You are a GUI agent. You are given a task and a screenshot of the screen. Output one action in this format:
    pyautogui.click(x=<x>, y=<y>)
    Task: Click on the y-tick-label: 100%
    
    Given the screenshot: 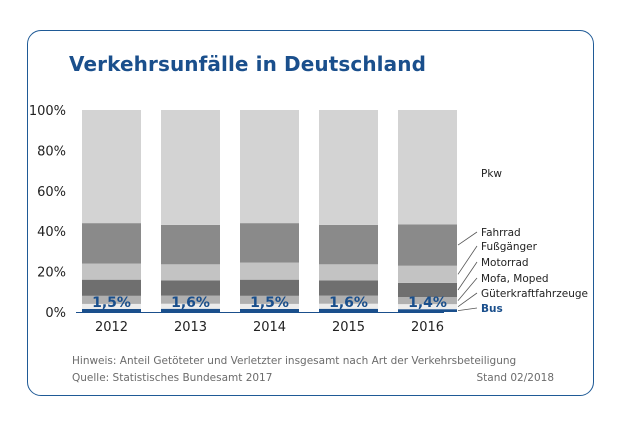 What is the action you would take?
    pyautogui.click(x=47, y=111)
    